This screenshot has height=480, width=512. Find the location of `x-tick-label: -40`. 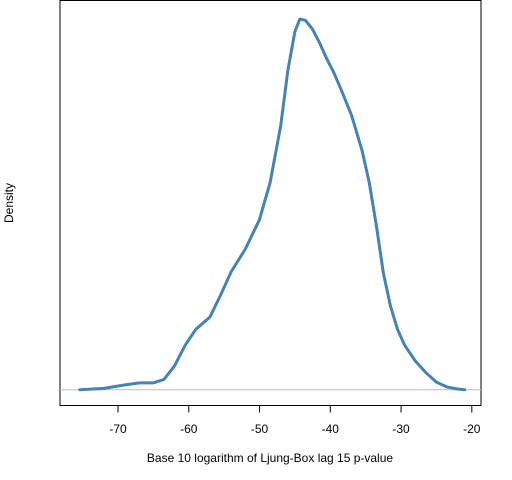

x-tick-label: -40 is located at coordinates (331, 429).